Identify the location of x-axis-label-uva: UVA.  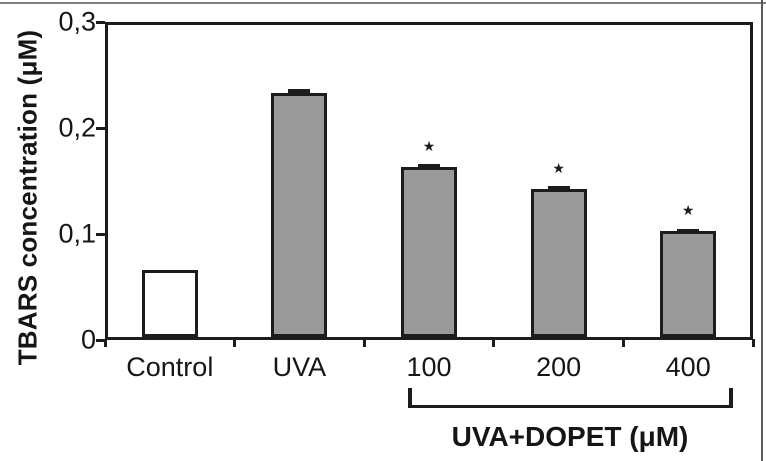
(299, 367).